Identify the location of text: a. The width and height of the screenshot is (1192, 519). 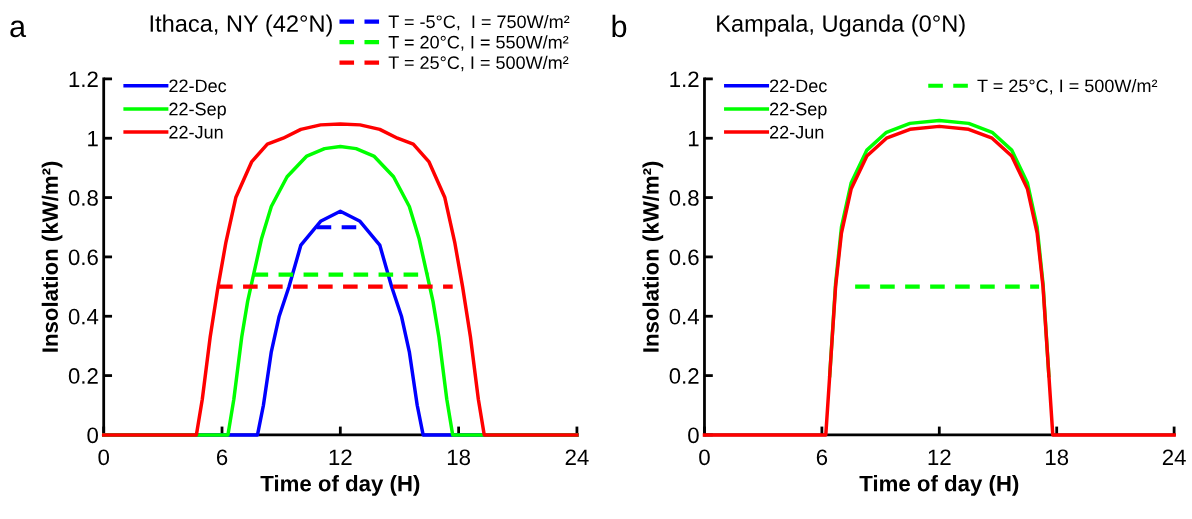
(18, 29).